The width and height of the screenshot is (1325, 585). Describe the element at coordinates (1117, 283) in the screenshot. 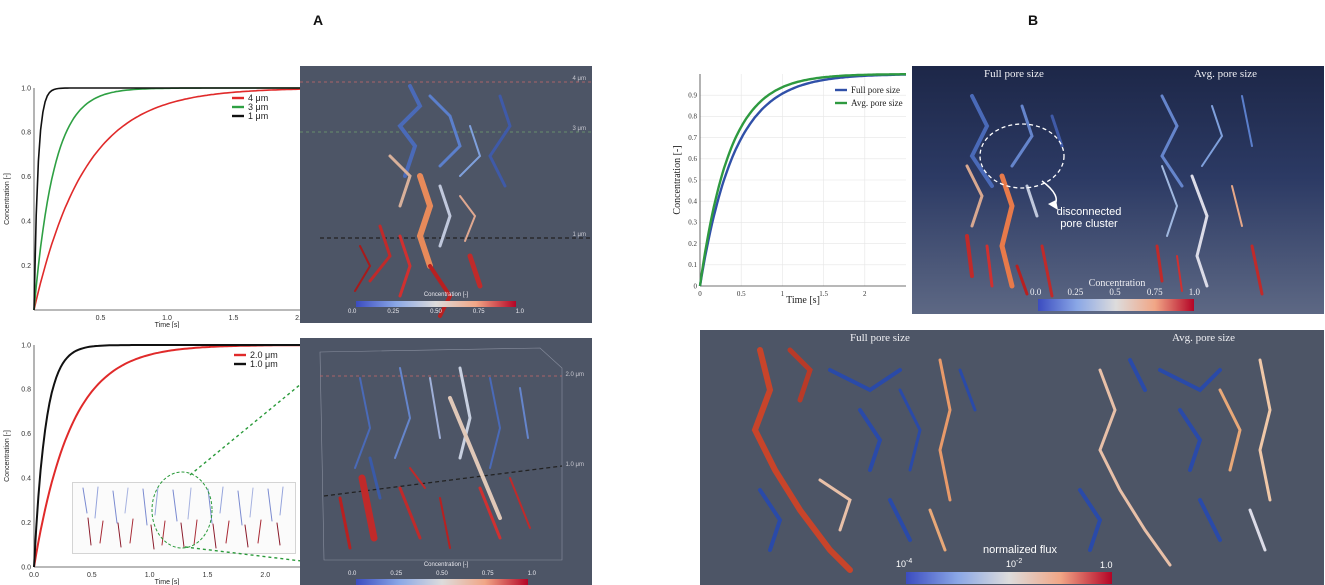

I see `colorbar-title: Concentration` at that location.